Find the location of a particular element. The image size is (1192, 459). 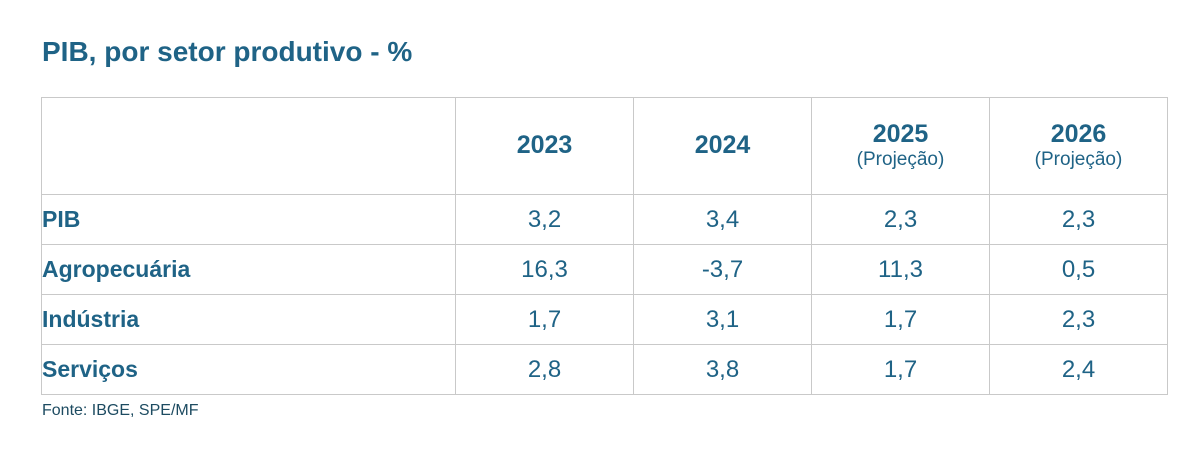

value-cell: 3,2 is located at coordinates (544, 219).